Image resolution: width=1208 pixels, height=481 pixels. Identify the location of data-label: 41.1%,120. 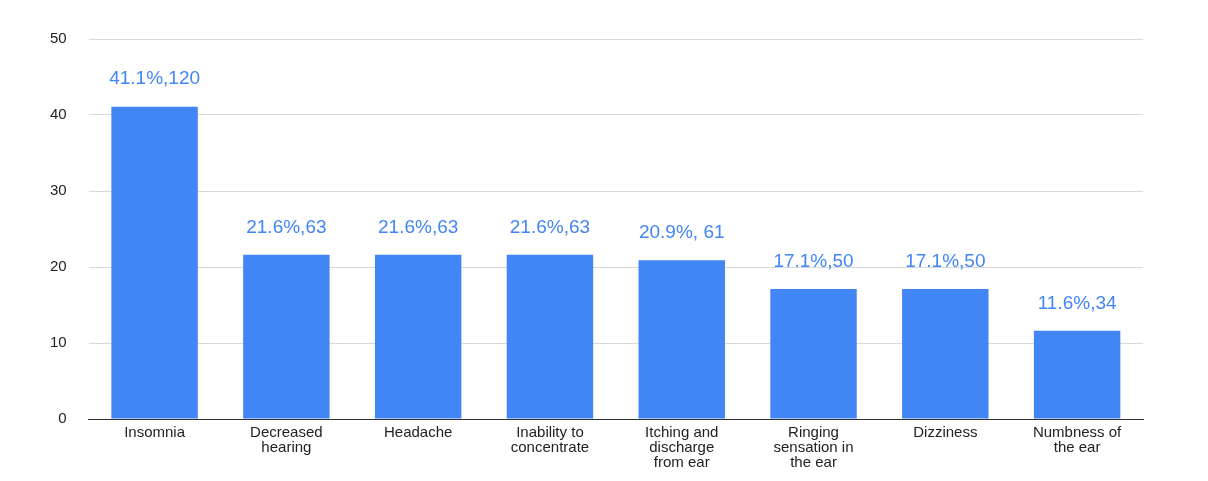
(155, 78).